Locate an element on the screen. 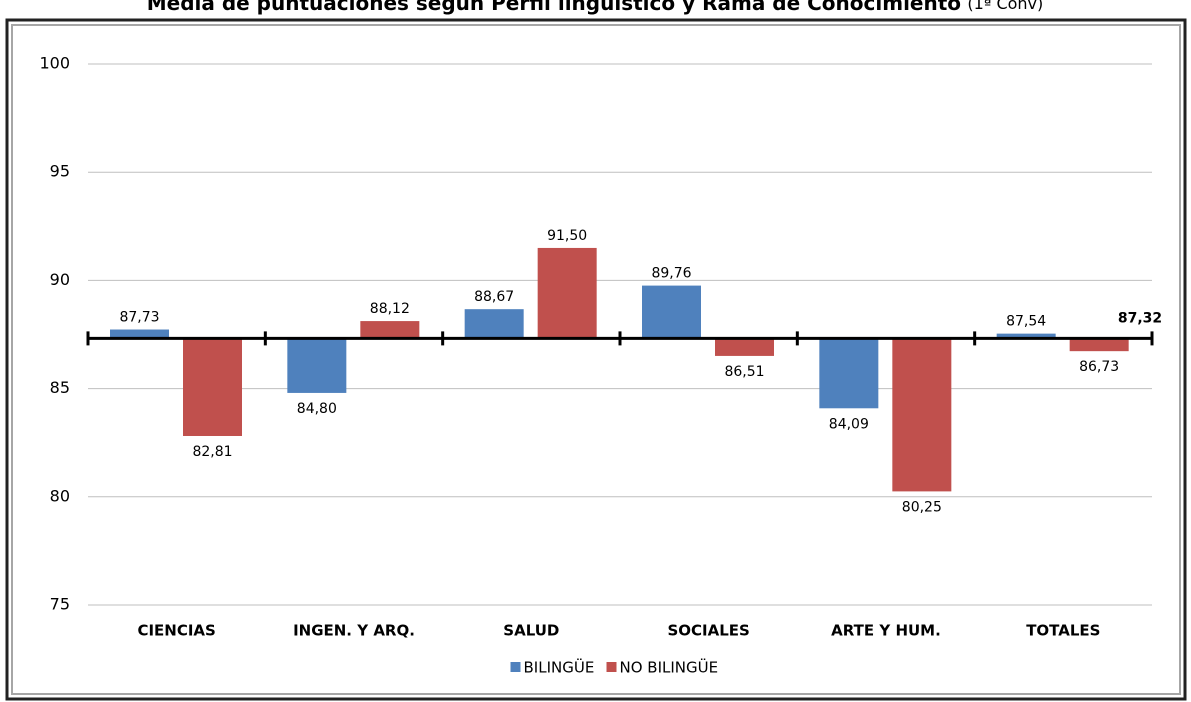  title-suffix: (1ª Conv) is located at coordinates (1005, 6).